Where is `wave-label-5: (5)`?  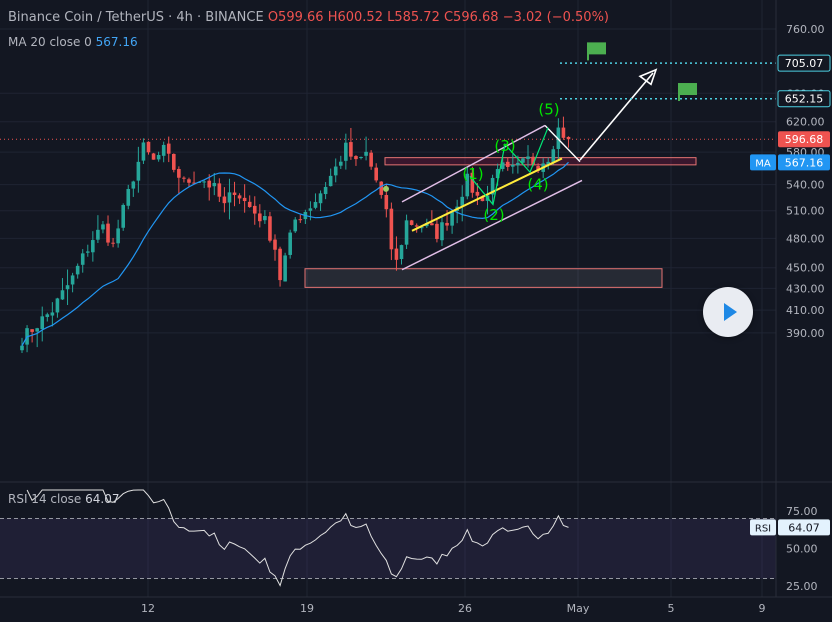
wave-label-5: (5) is located at coordinates (548, 109).